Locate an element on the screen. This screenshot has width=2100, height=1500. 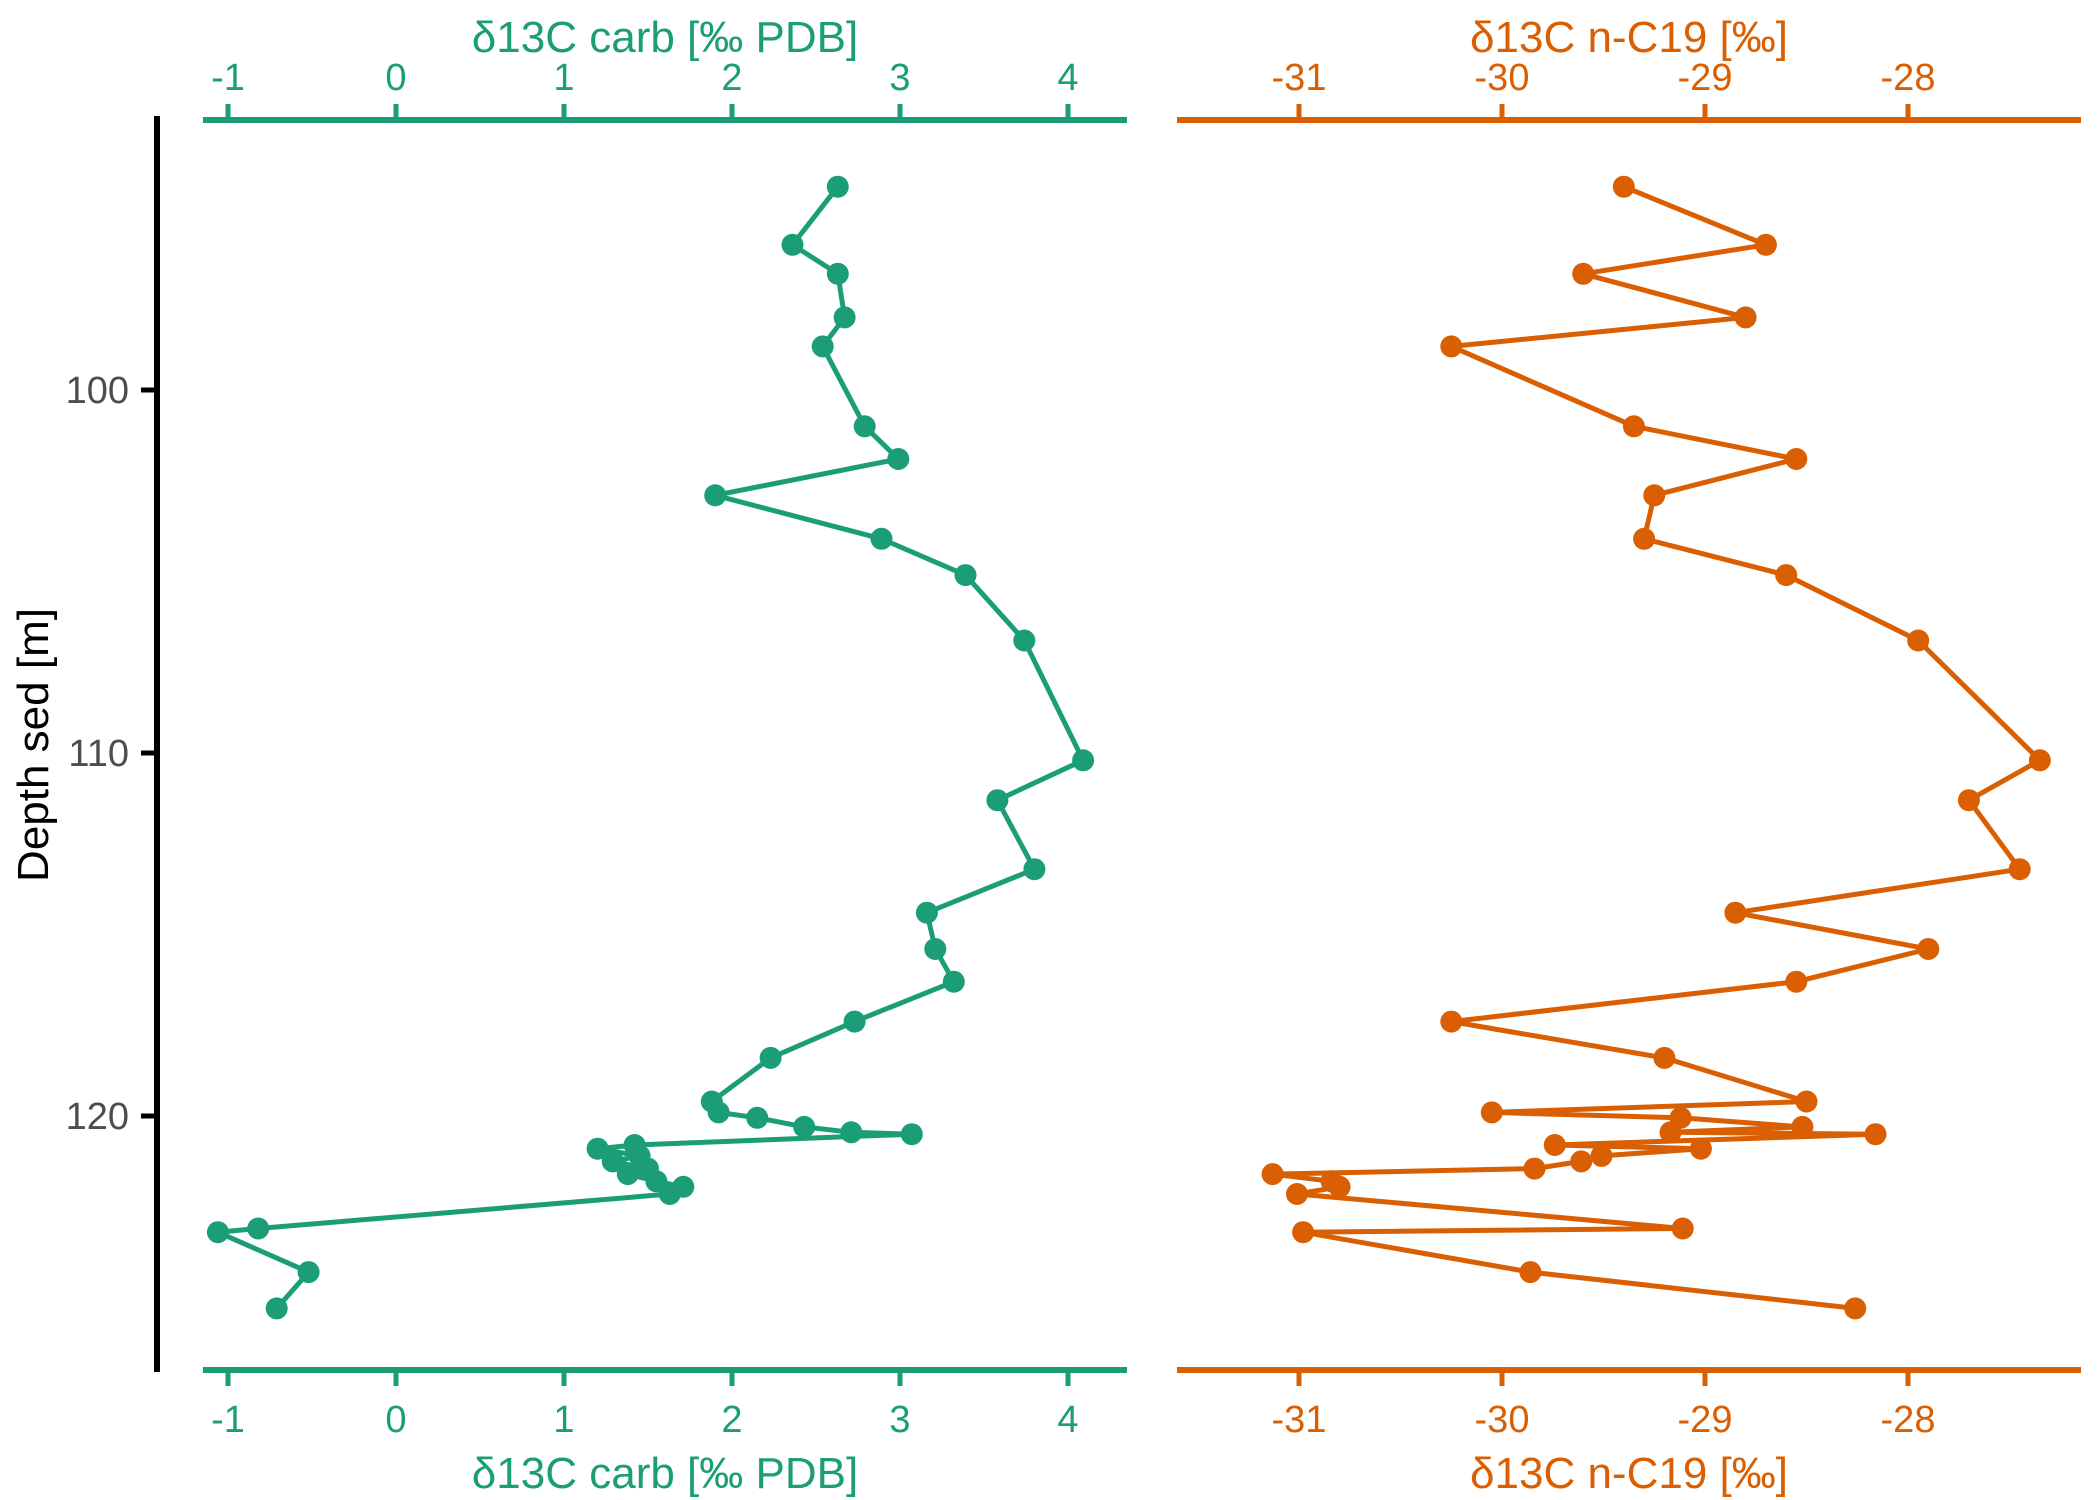
right-top-tick-label: -28 is located at coordinates (1908, 78).